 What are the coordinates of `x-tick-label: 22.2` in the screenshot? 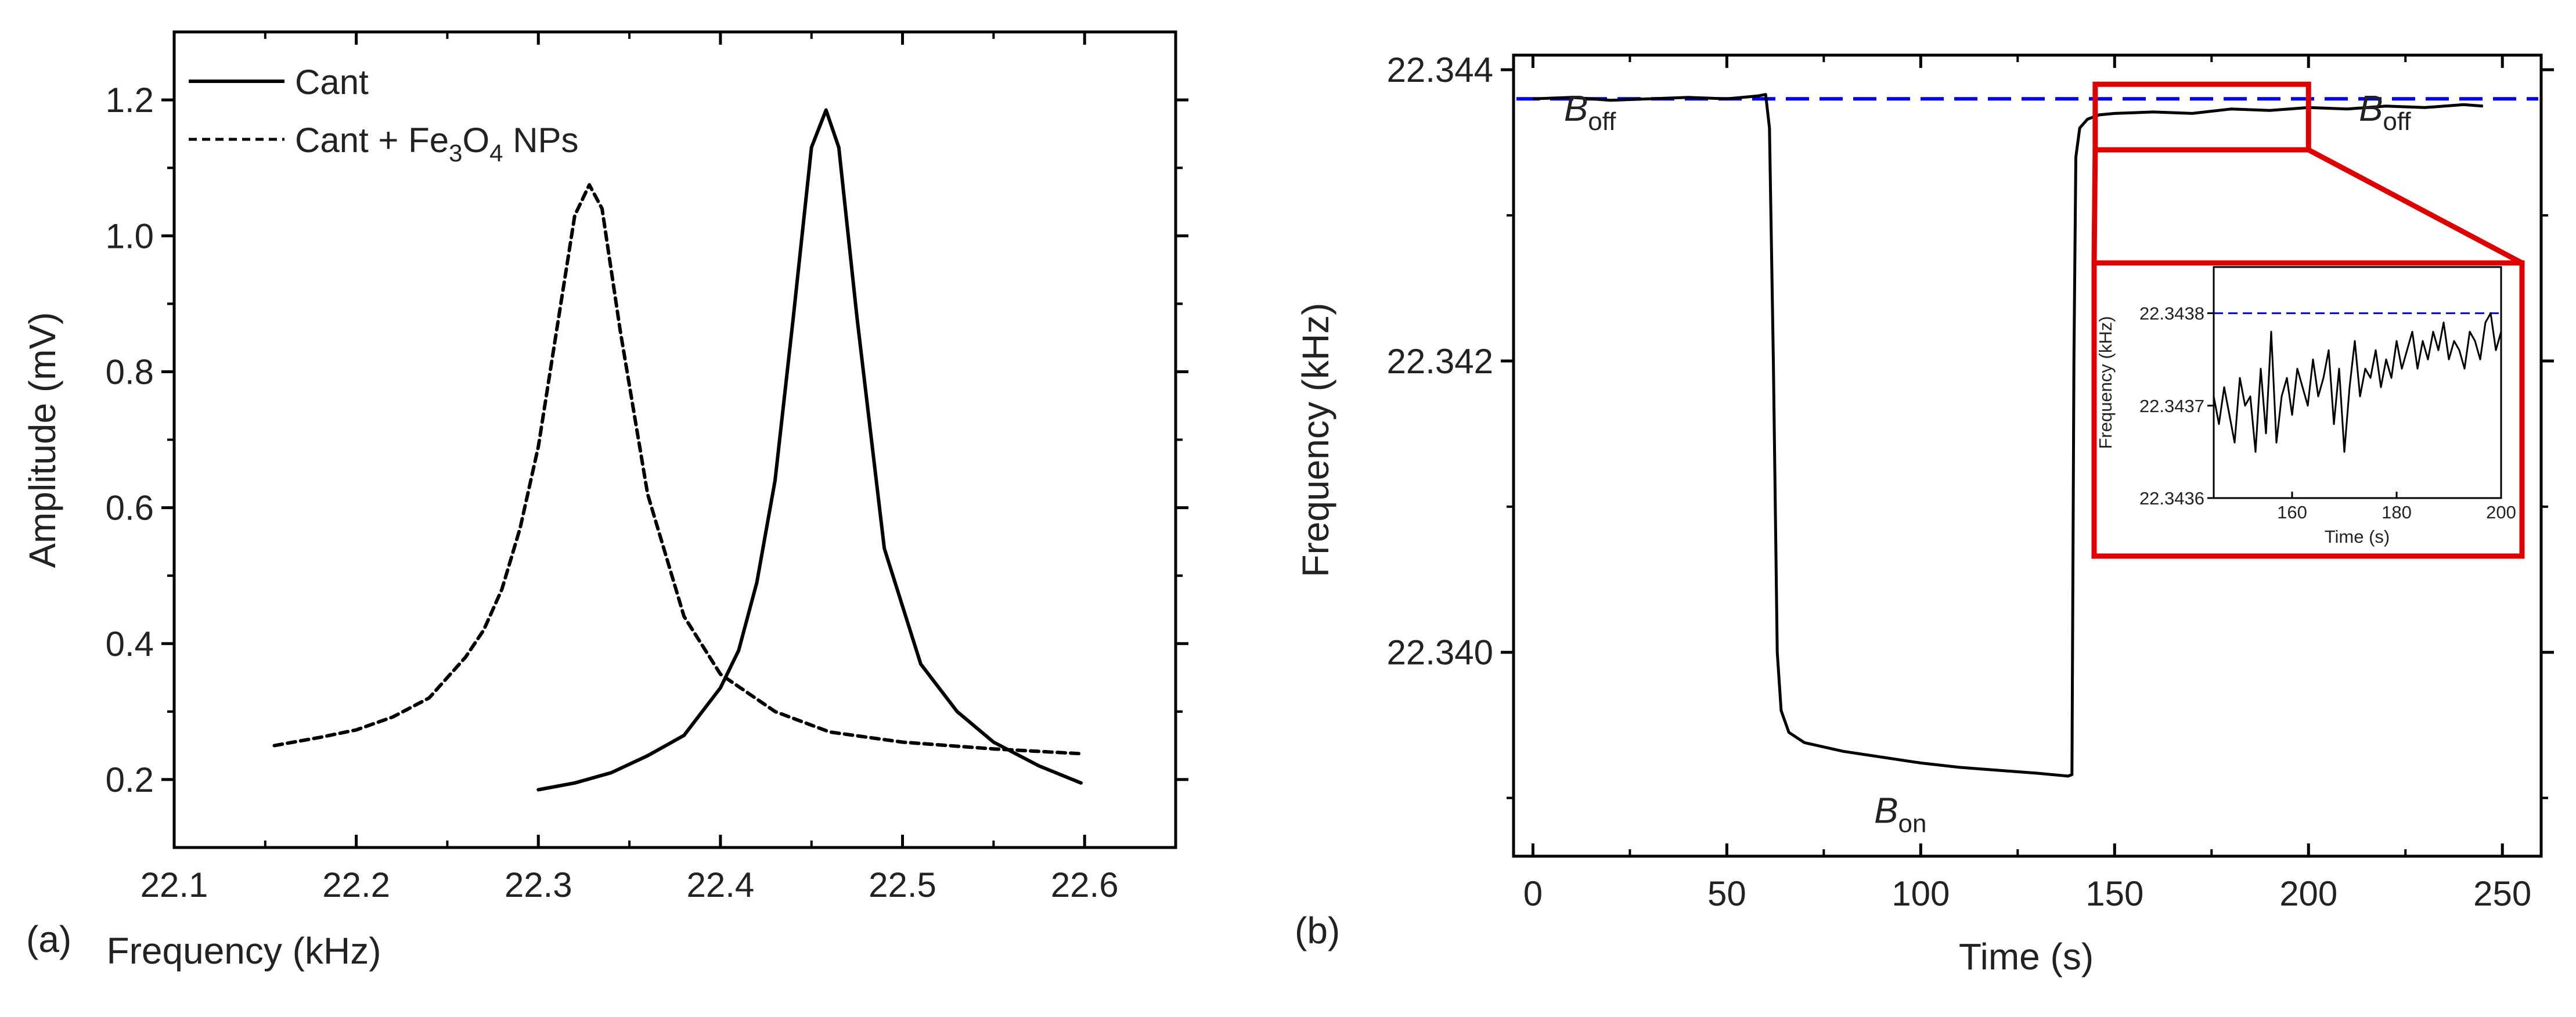 It's located at (356, 885).